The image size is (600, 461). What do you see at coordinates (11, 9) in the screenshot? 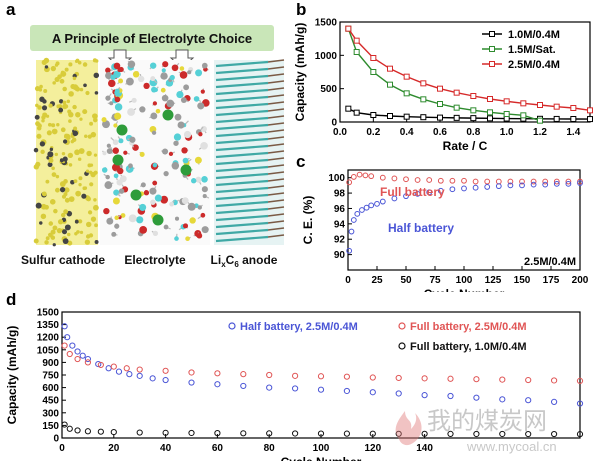
I see `panel-letter-a: a` at bounding box center [11, 9].